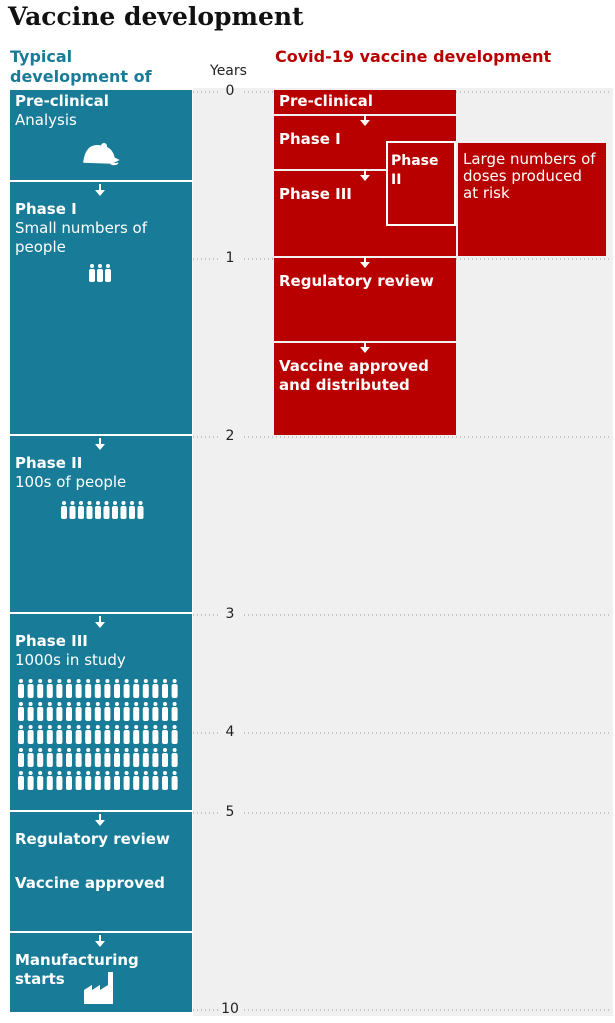 The height and width of the screenshot is (1023, 615). I want to click on covid-stage: Pre-clinical, so click(365, 102).